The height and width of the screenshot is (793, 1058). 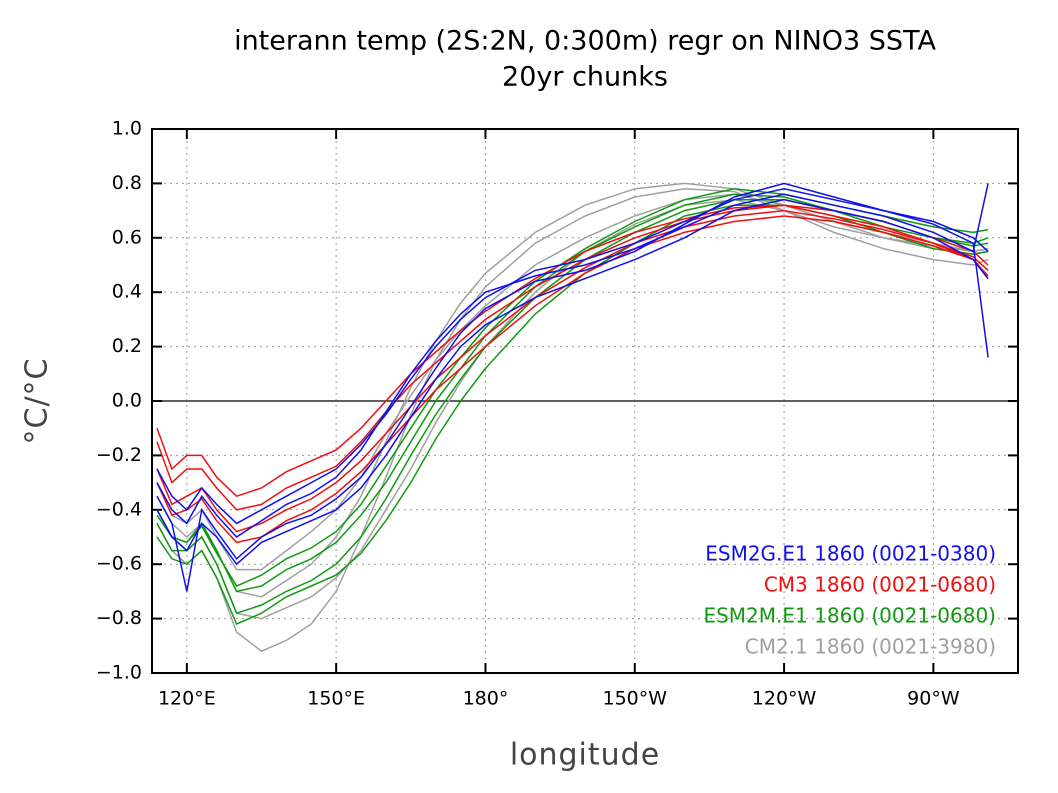 What do you see at coordinates (127, 129) in the screenshot?
I see `y-tick-label: 1.0` at bounding box center [127, 129].